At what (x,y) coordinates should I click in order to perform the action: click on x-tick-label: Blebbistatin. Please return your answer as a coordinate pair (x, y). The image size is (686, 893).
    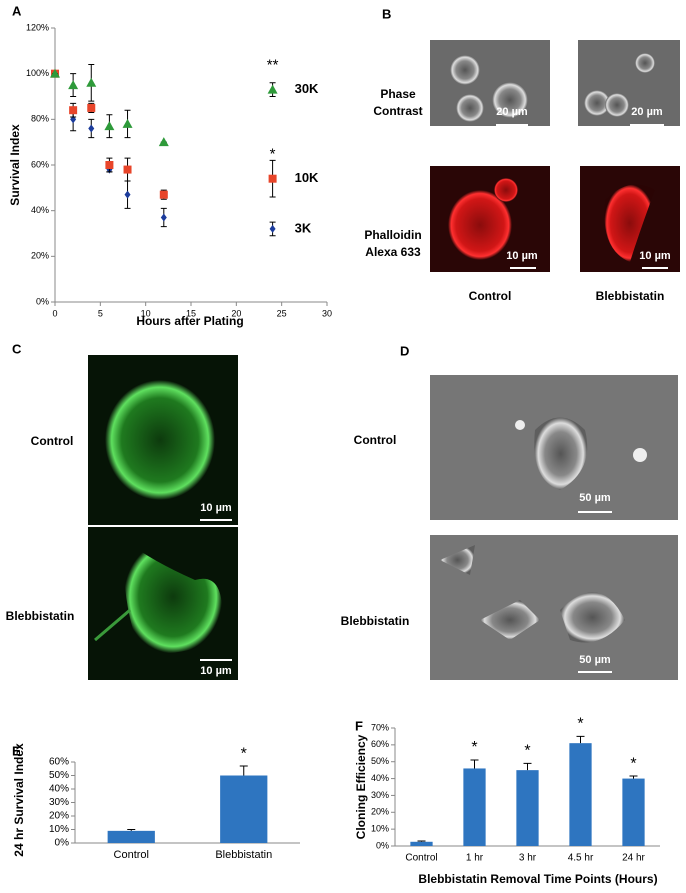
    Looking at the image, I should click on (243, 855).